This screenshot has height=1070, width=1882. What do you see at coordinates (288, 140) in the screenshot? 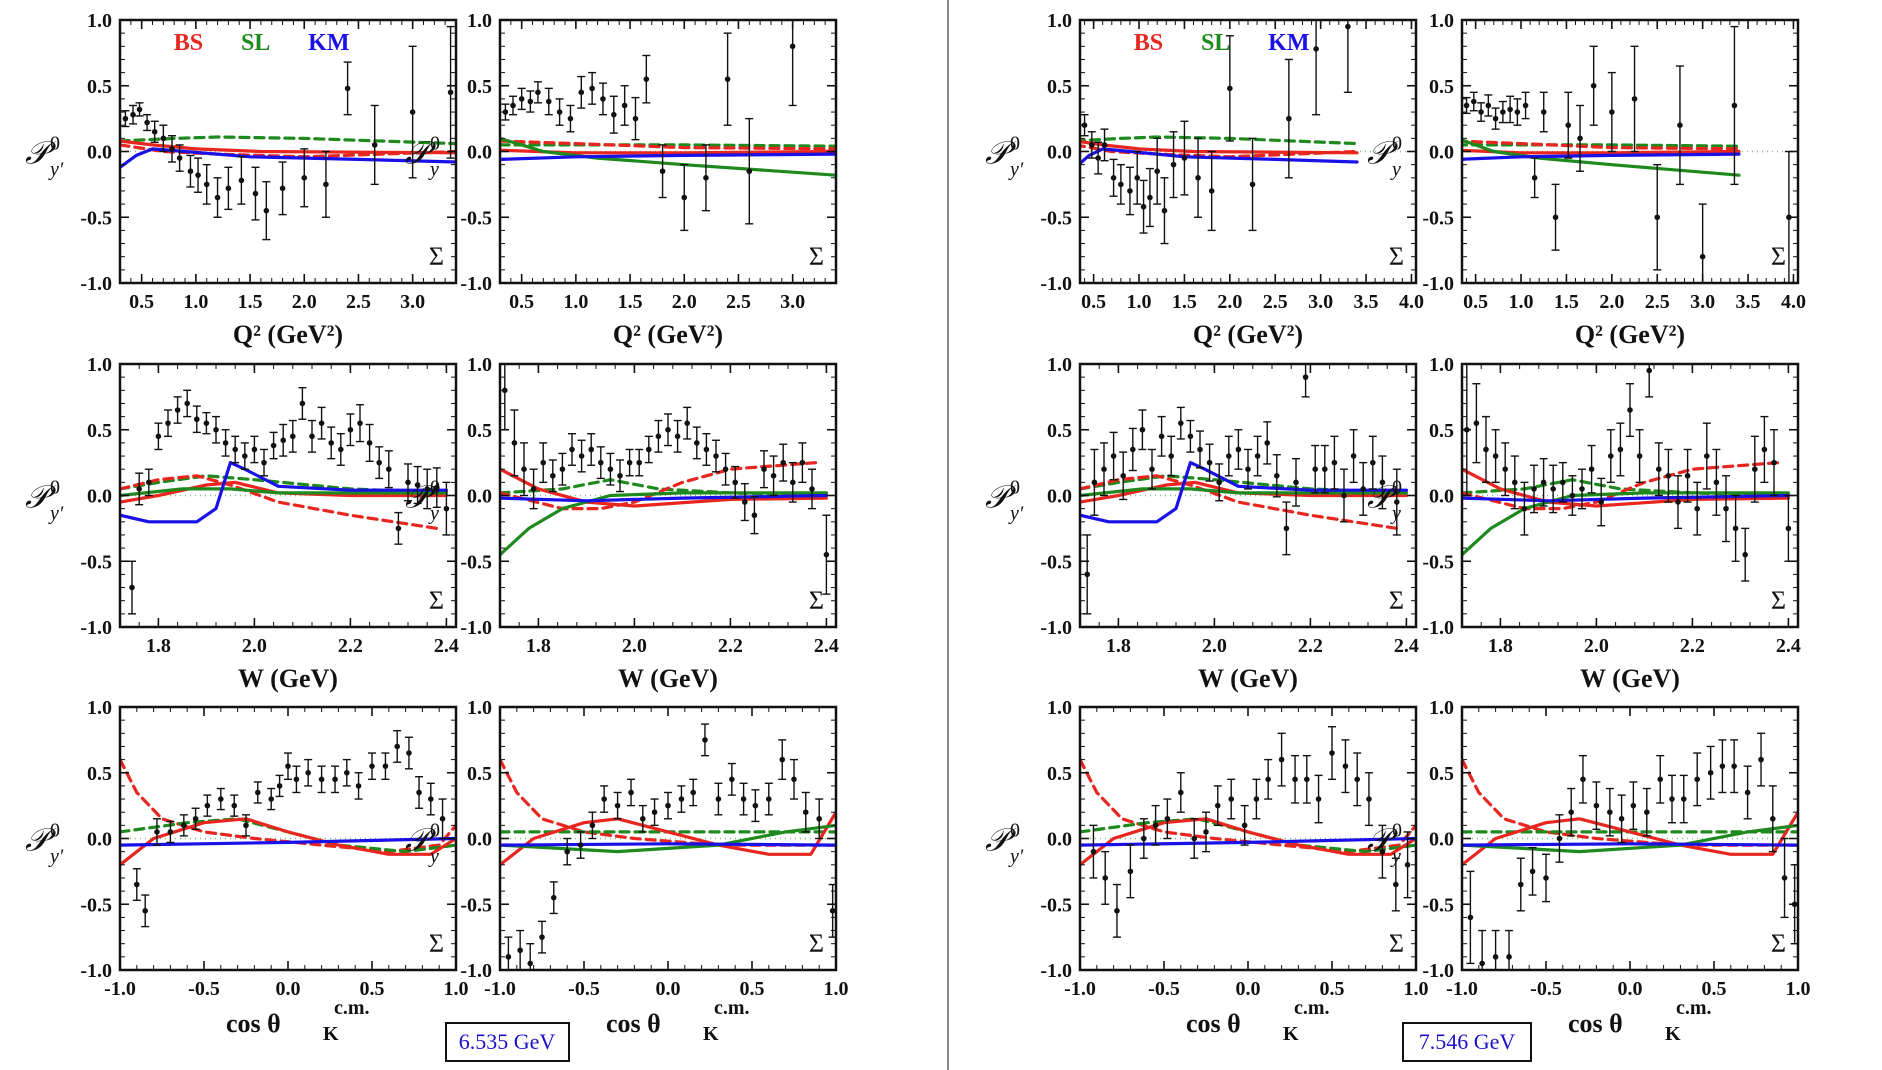
I see `curve-sl-dashed` at bounding box center [288, 140].